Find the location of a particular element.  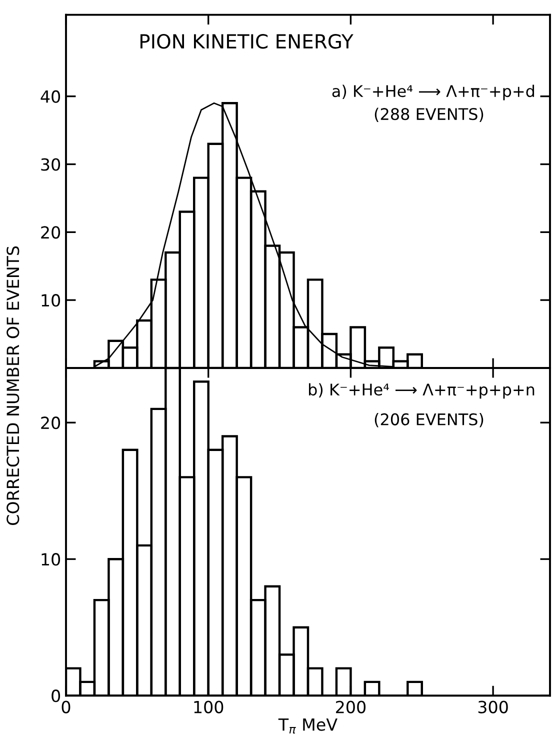

y-tick-label: 30 is located at coordinates (50, 164).